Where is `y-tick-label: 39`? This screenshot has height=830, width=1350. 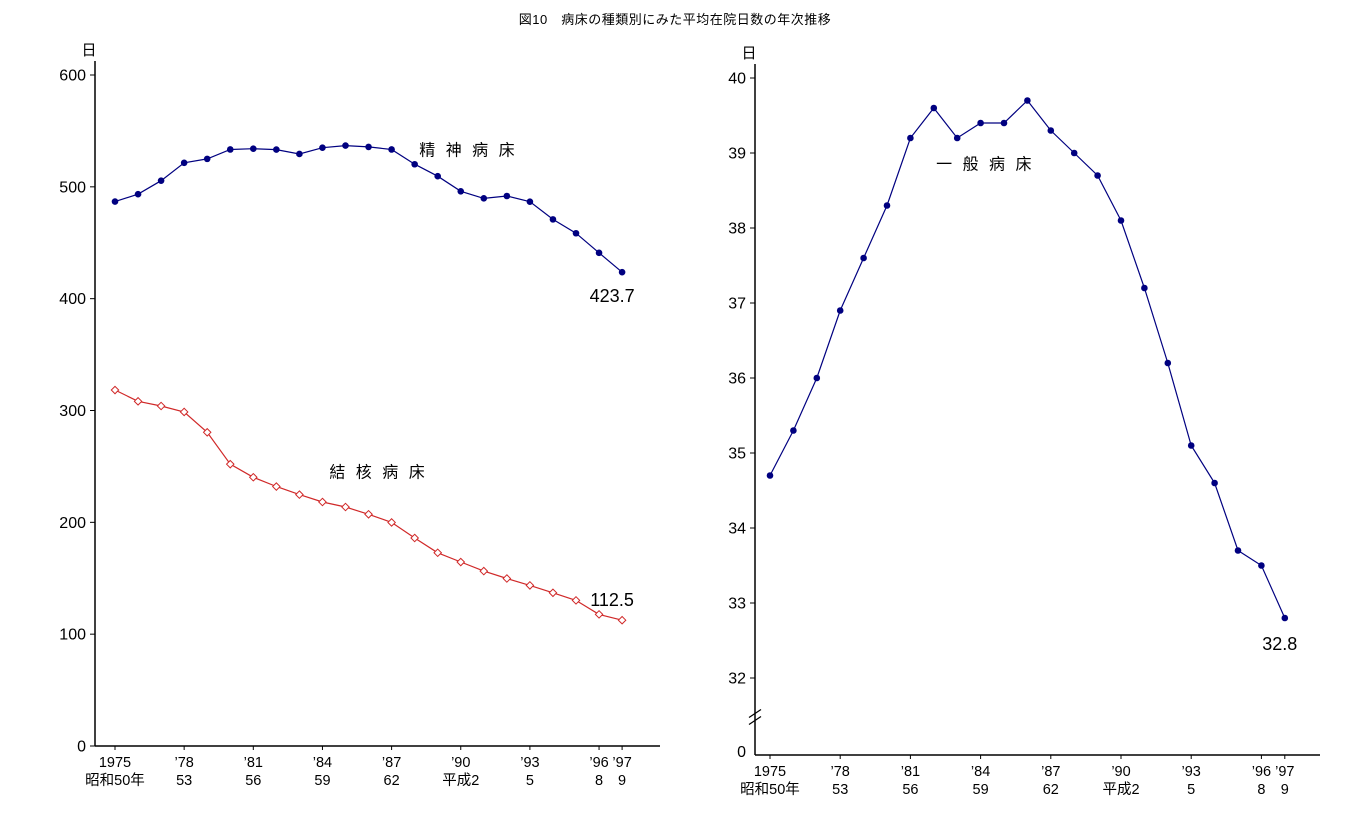
y-tick-label: 39 is located at coordinates (737, 154).